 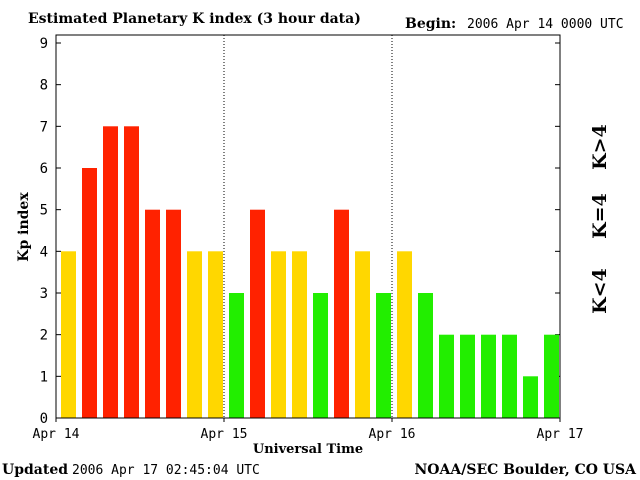 What do you see at coordinates (44, 377) in the screenshot?
I see `y-tick-label: 1` at bounding box center [44, 377].